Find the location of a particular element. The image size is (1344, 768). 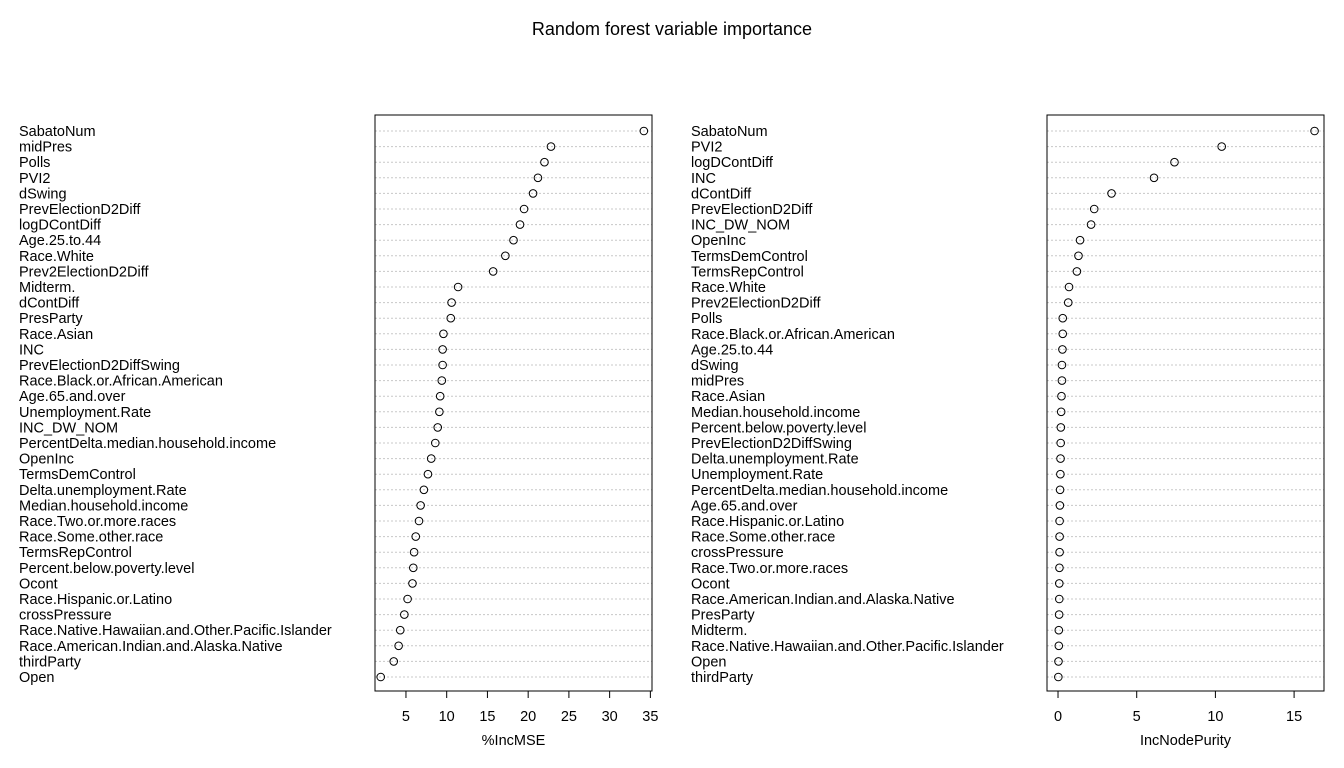

variable-label: Age.65.and.over is located at coordinates (744, 506).